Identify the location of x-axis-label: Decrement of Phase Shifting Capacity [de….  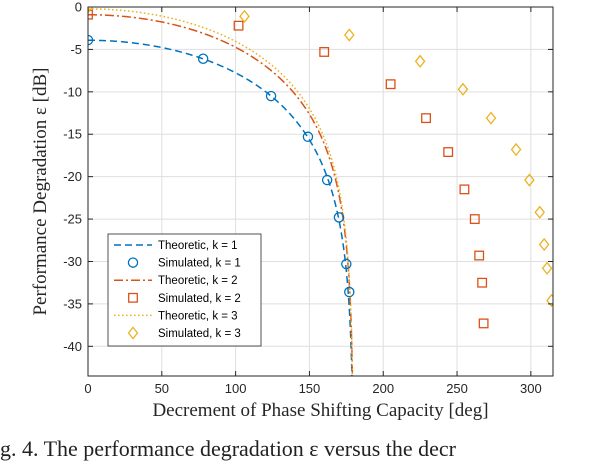
(320, 410).